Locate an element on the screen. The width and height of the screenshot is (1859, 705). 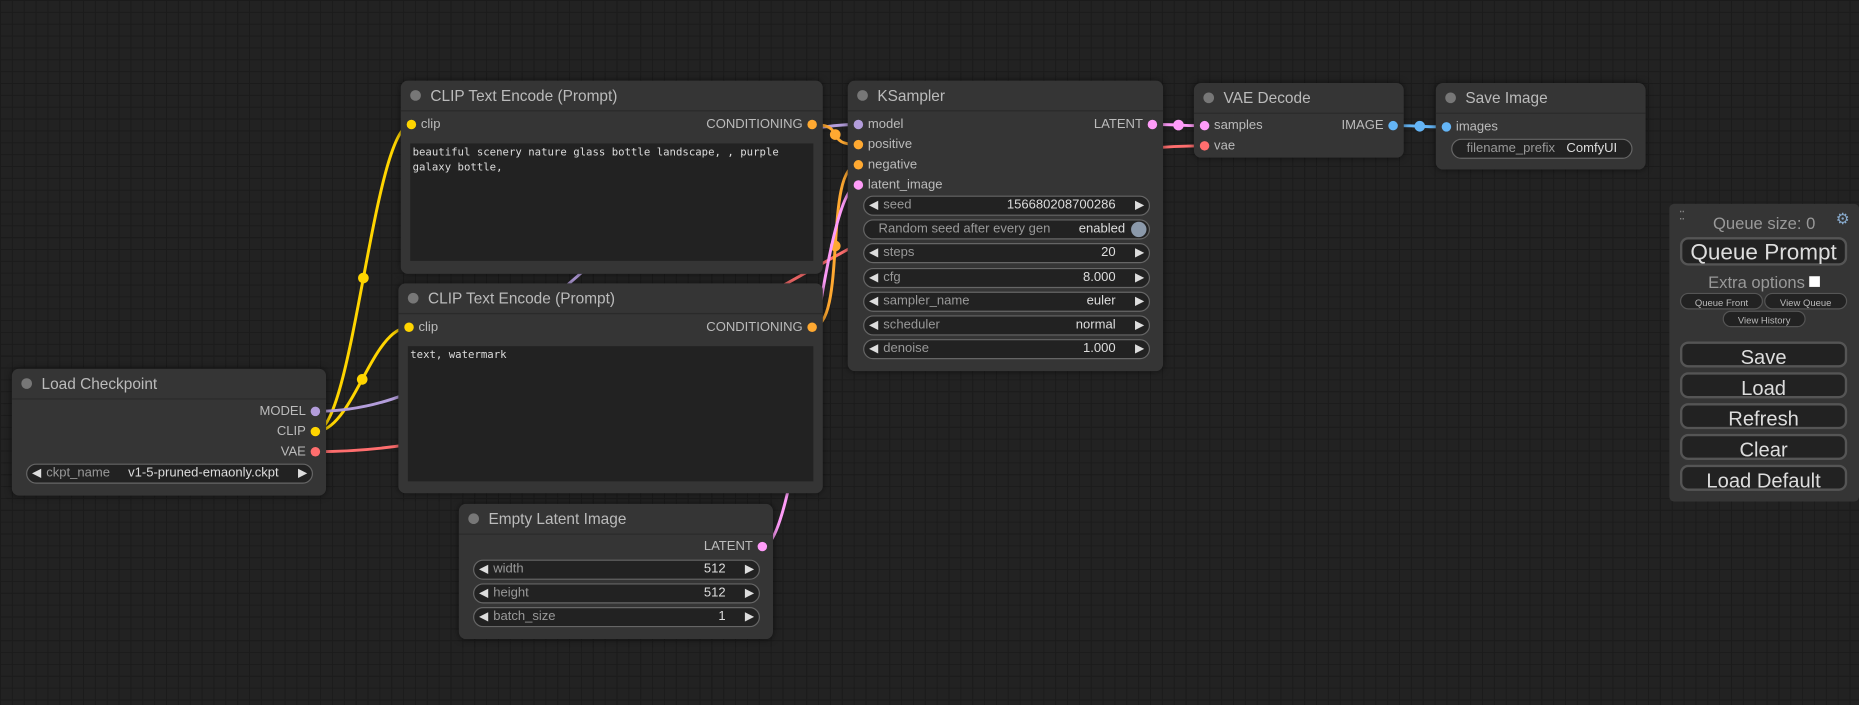
latent_image-input-dot-icon is located at coordinates (858, 185).